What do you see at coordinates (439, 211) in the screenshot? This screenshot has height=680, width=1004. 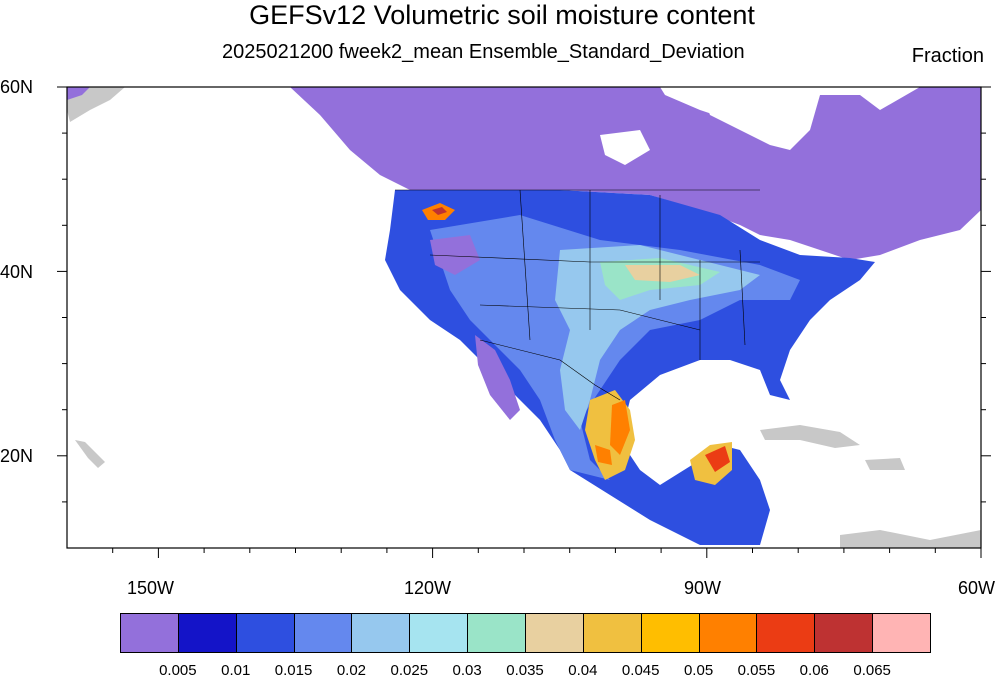 I see `idaho-core` at bounding box center [439, 211].